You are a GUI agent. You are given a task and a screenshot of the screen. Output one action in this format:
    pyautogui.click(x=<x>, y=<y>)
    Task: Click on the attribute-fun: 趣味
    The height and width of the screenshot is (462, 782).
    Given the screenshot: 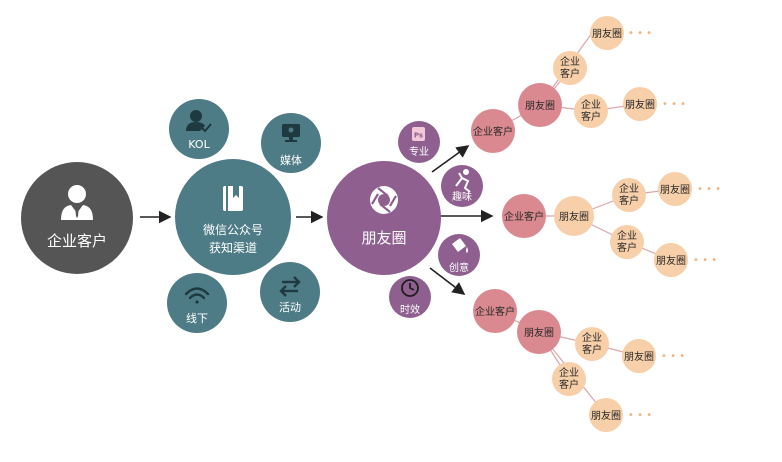 What is the action you would take?
    pyautogui.click(x=462, y=186)
    